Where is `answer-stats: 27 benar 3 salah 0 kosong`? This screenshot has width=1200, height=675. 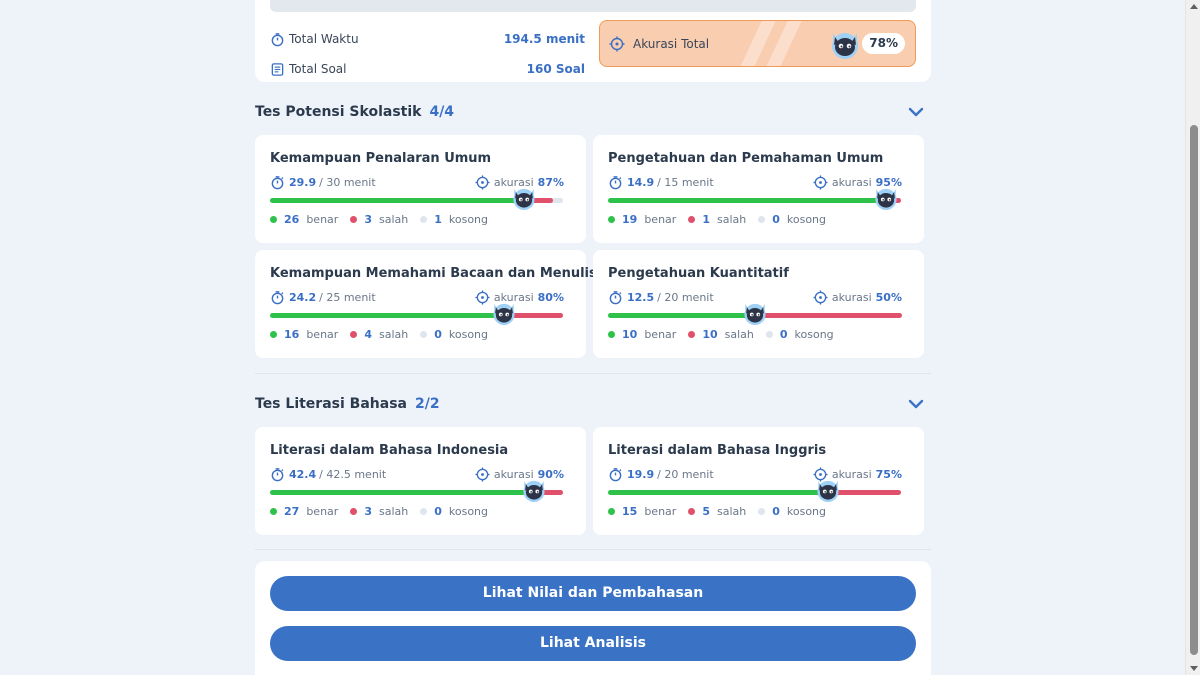 answer-stats: 27 benar 3 salah 0 kosong is located at coordinates (385, 511).